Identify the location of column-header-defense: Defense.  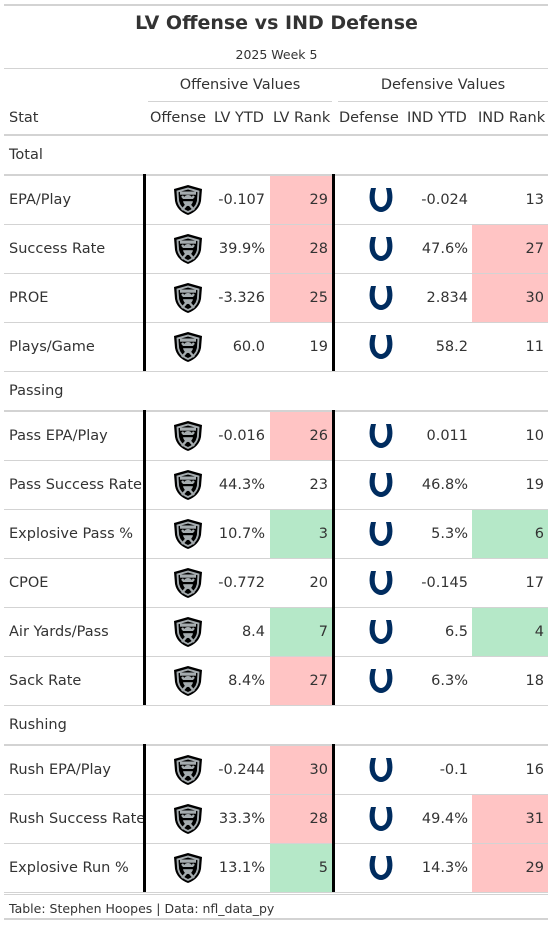
(369, 118).